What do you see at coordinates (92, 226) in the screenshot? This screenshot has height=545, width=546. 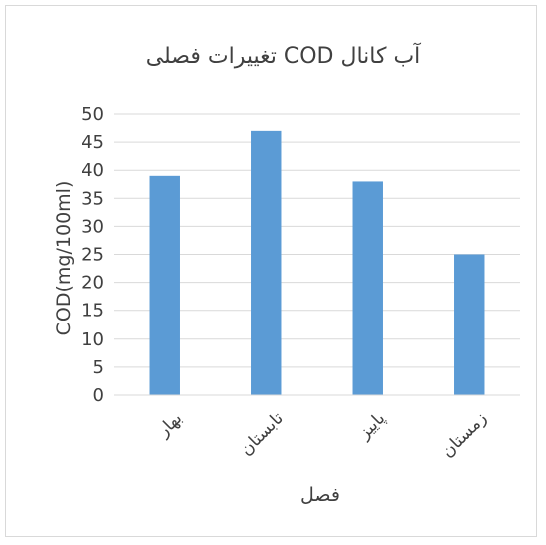 I see `y-tick-label: 30` at bounding box center [92, 226].